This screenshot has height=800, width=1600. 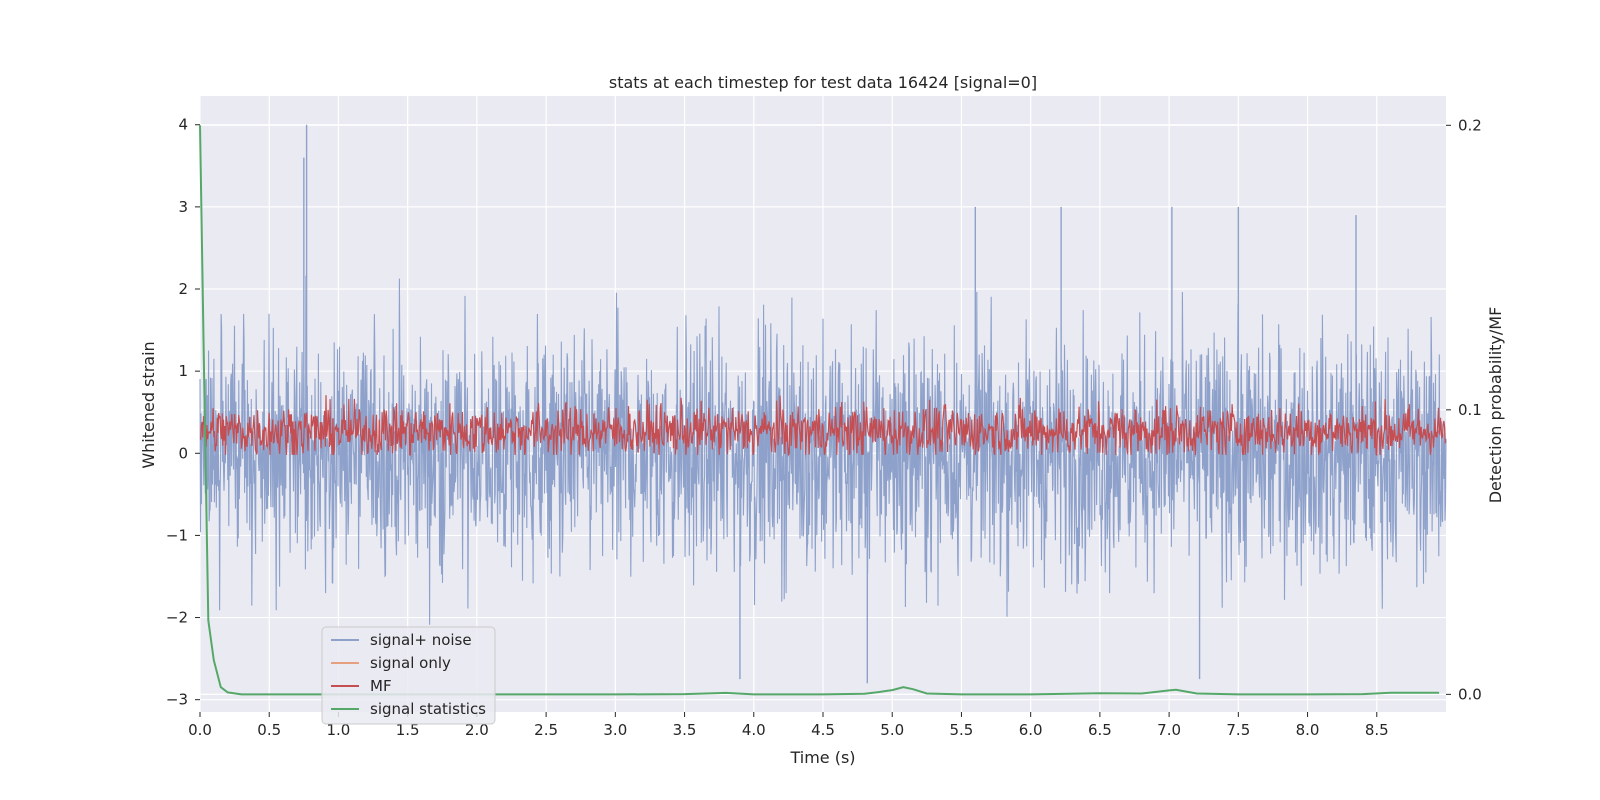 I want to click on y2-tick-label-1: 0.1, so click(x=1470, y=410).